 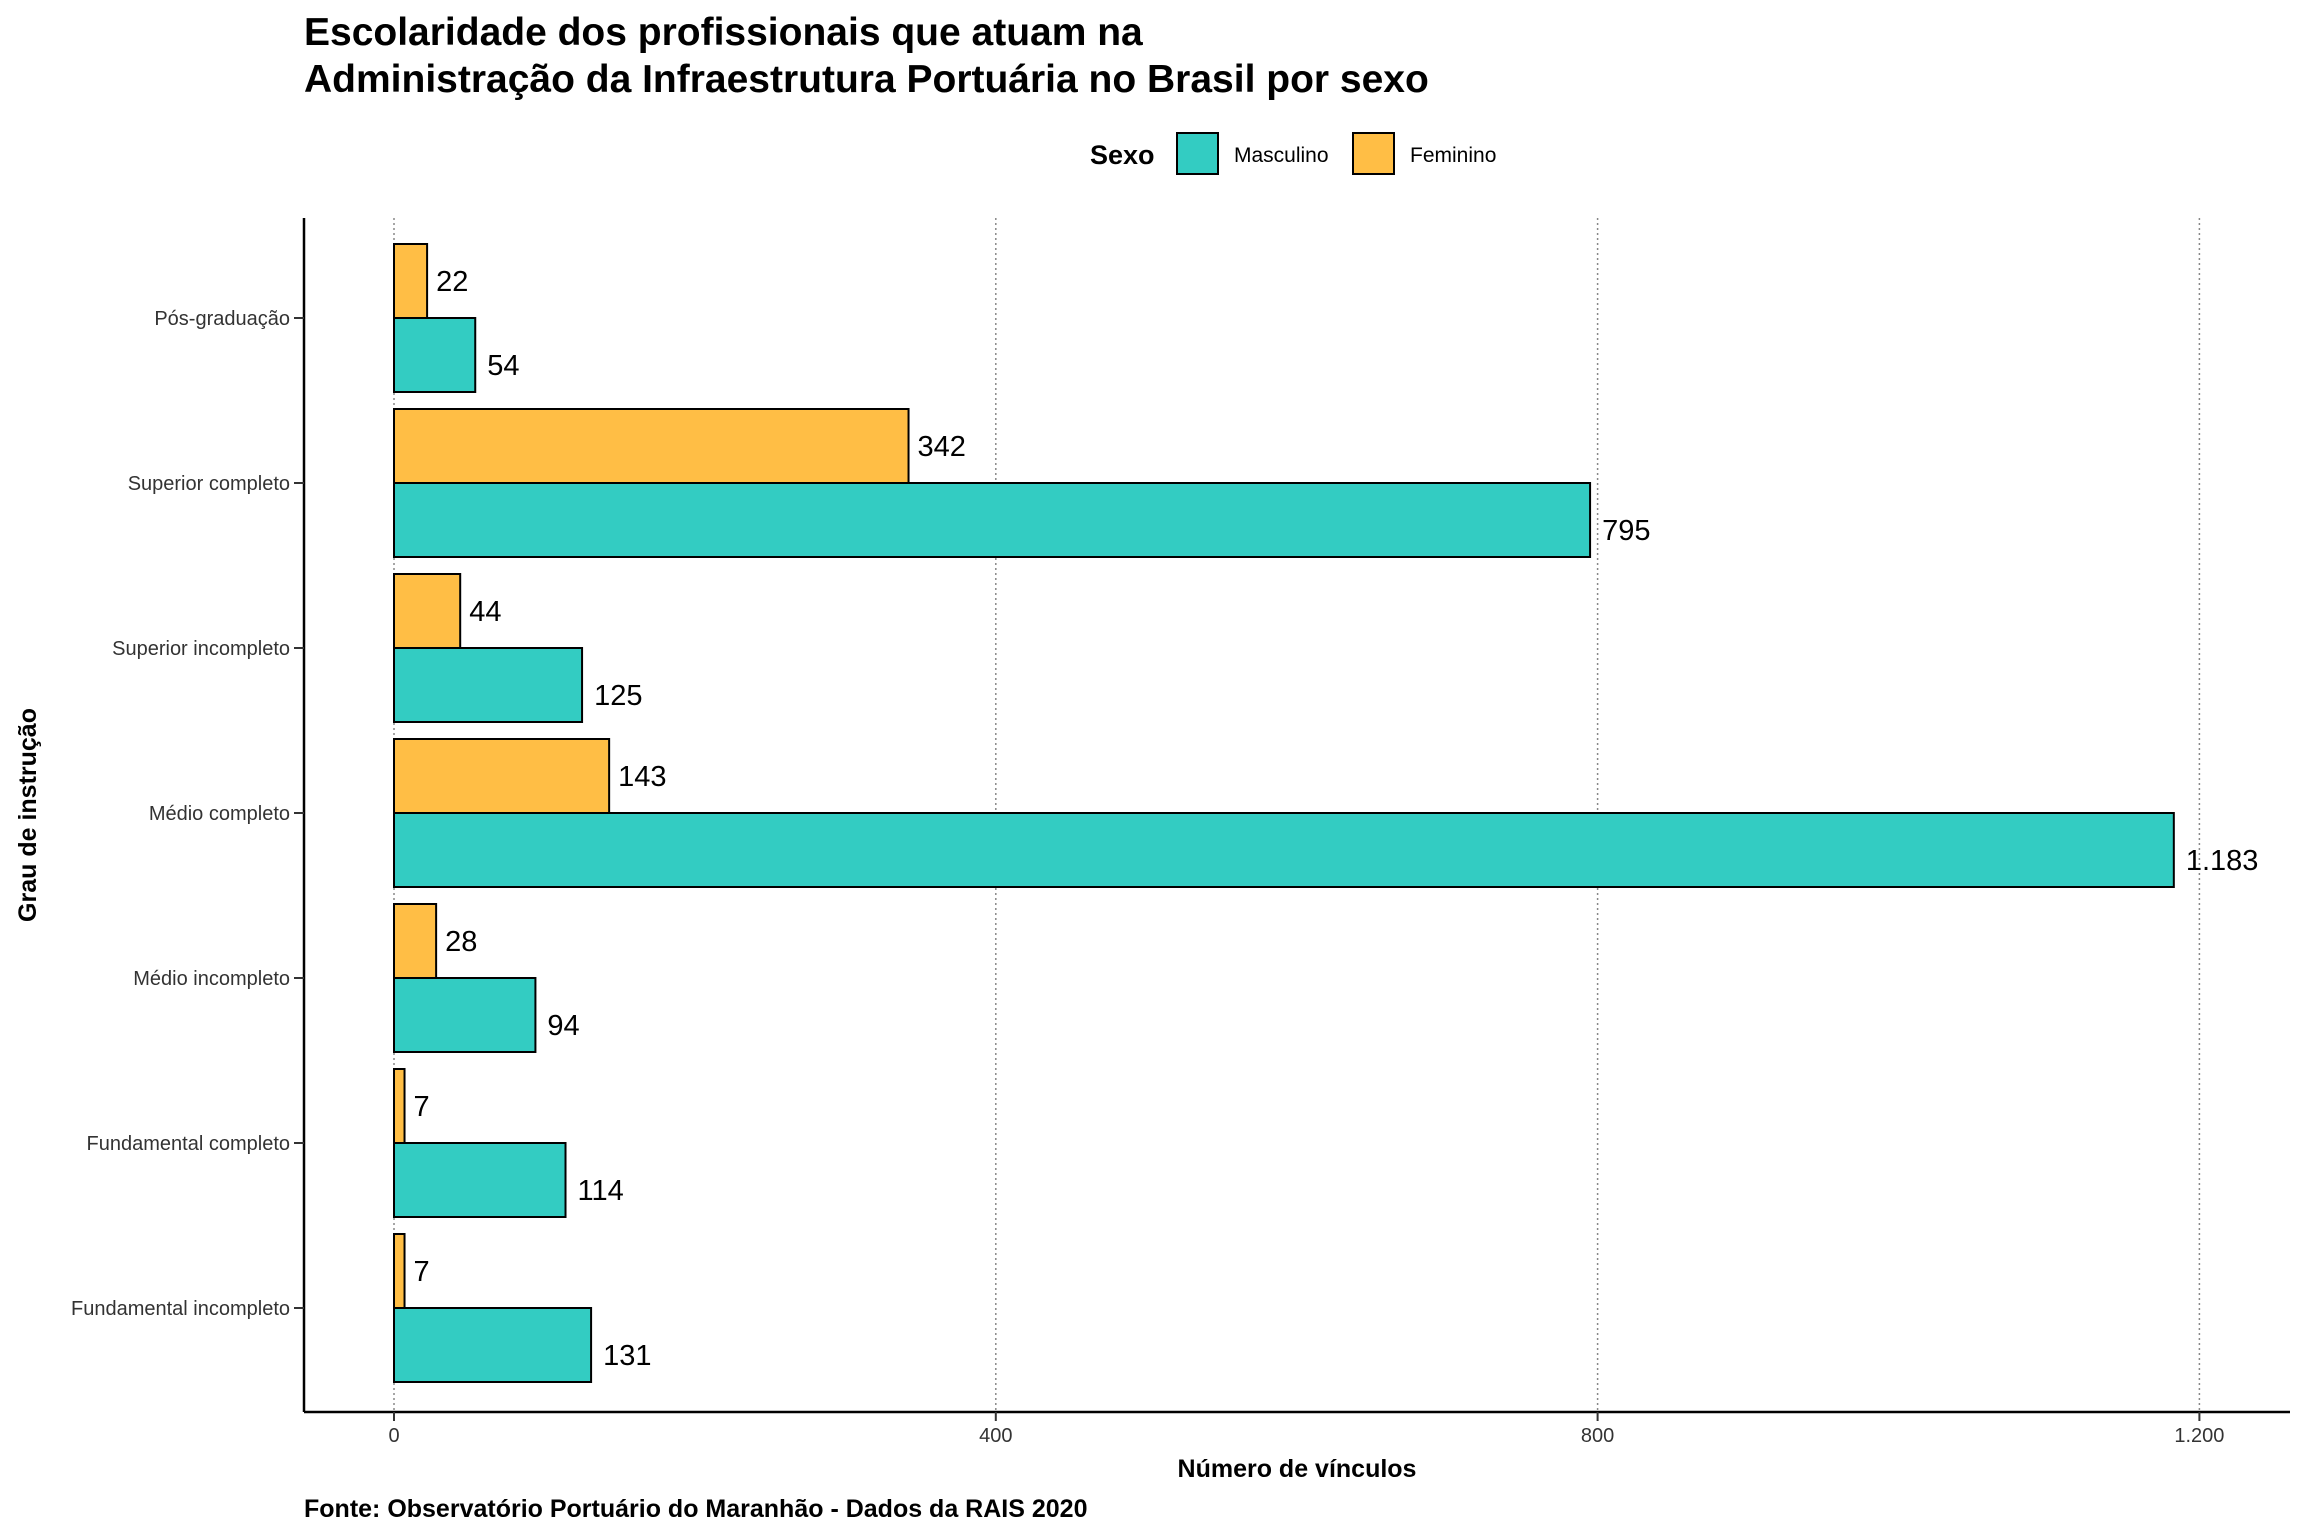 I want to click on x-tick-label: 1.200, so click(x=2199, y=1436).